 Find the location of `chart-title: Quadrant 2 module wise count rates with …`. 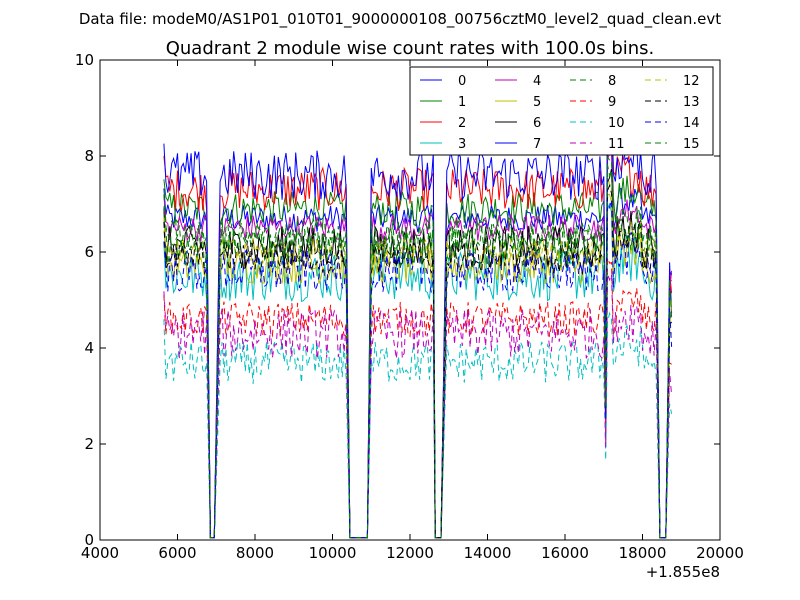

chart-title: Quadrant 2 module wise count rates with … is located at coordinates (410, 48).